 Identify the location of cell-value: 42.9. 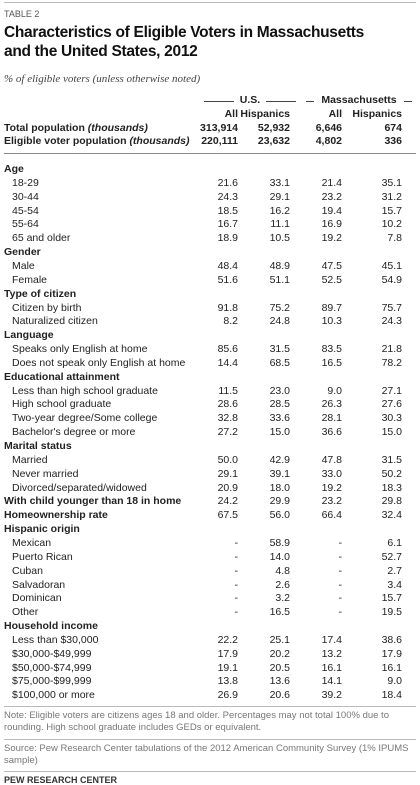
(279, 459).